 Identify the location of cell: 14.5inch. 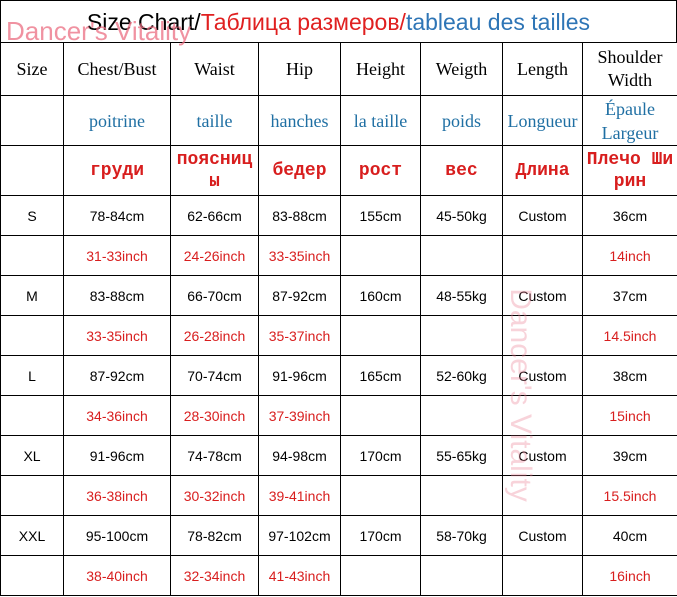
(629, 335).